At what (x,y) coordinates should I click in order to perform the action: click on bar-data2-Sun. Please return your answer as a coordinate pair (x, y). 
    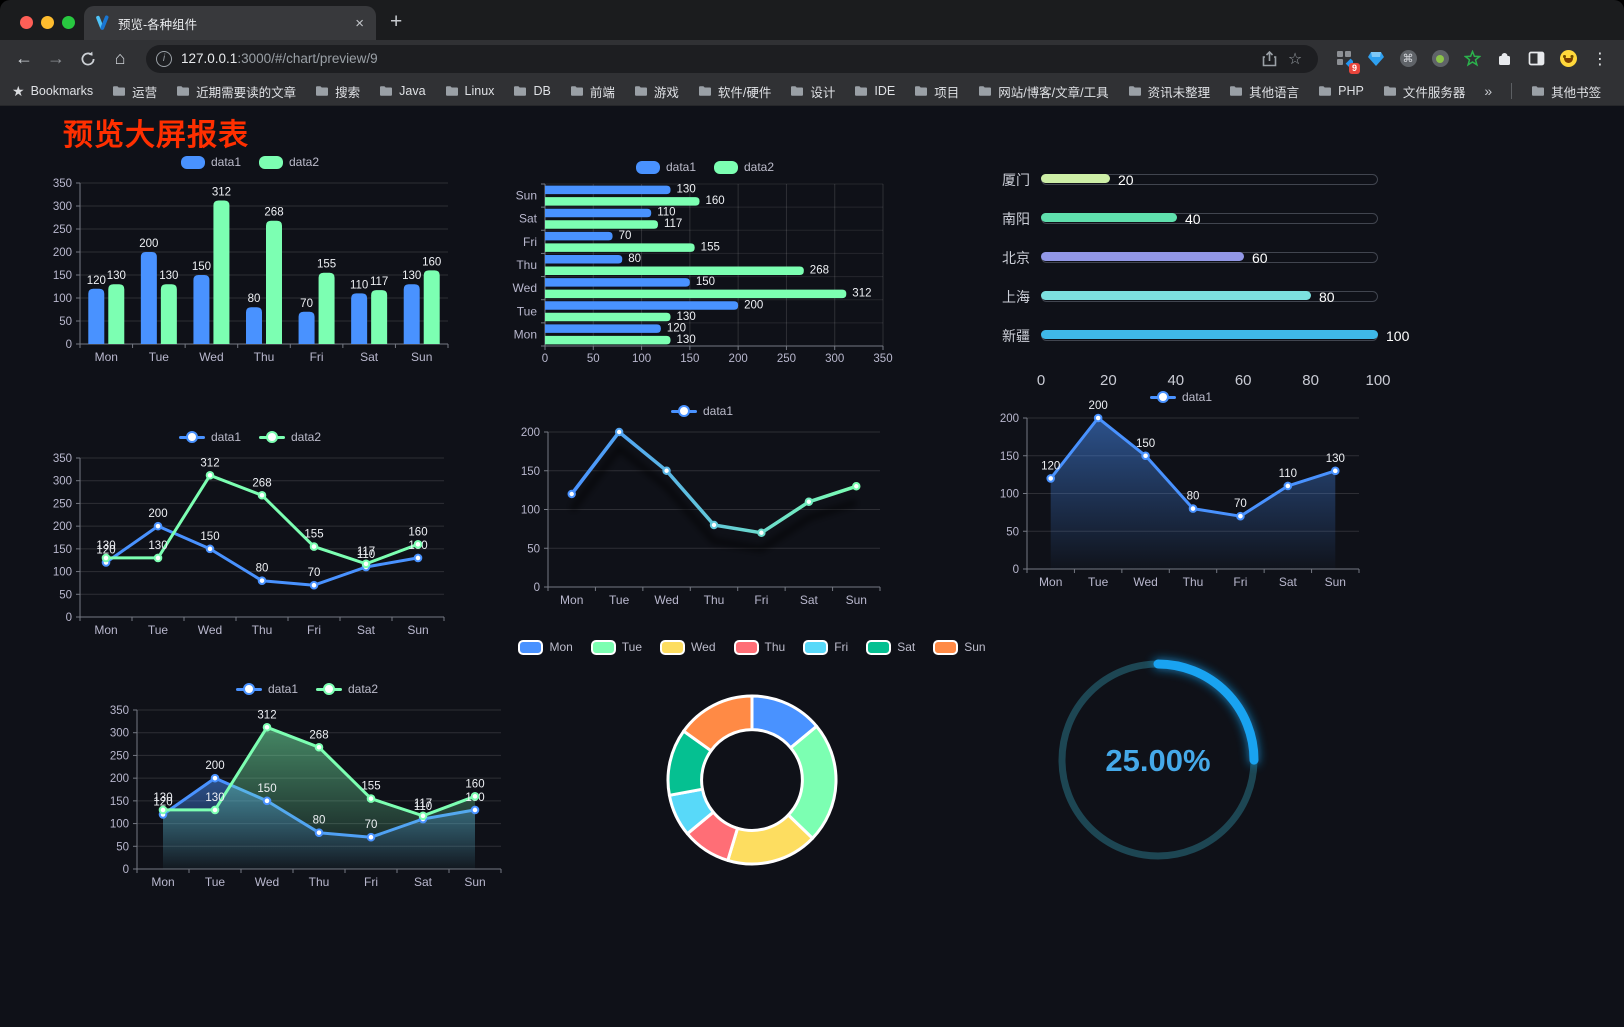
    Looking at the image, I should click on (622, 201).